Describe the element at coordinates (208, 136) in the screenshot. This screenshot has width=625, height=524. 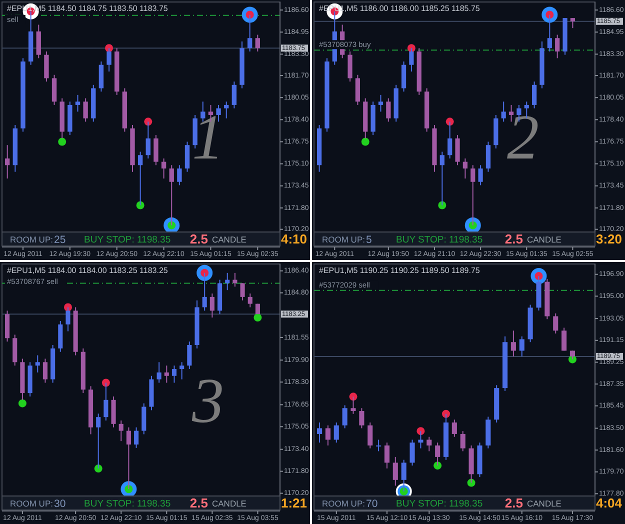
I see `annotation: 1` at that location.